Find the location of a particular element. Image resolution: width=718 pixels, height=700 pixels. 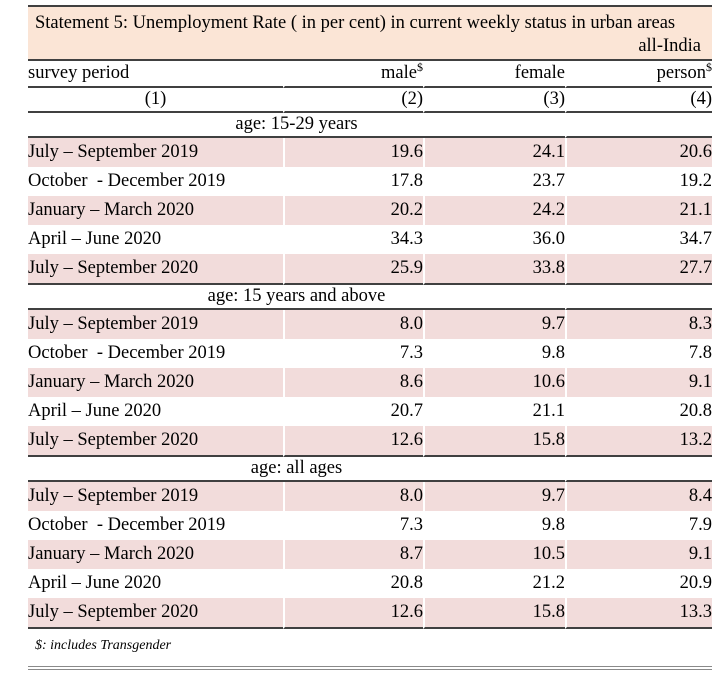

cell-female: 10.5 is located at coordinates (494, 554).